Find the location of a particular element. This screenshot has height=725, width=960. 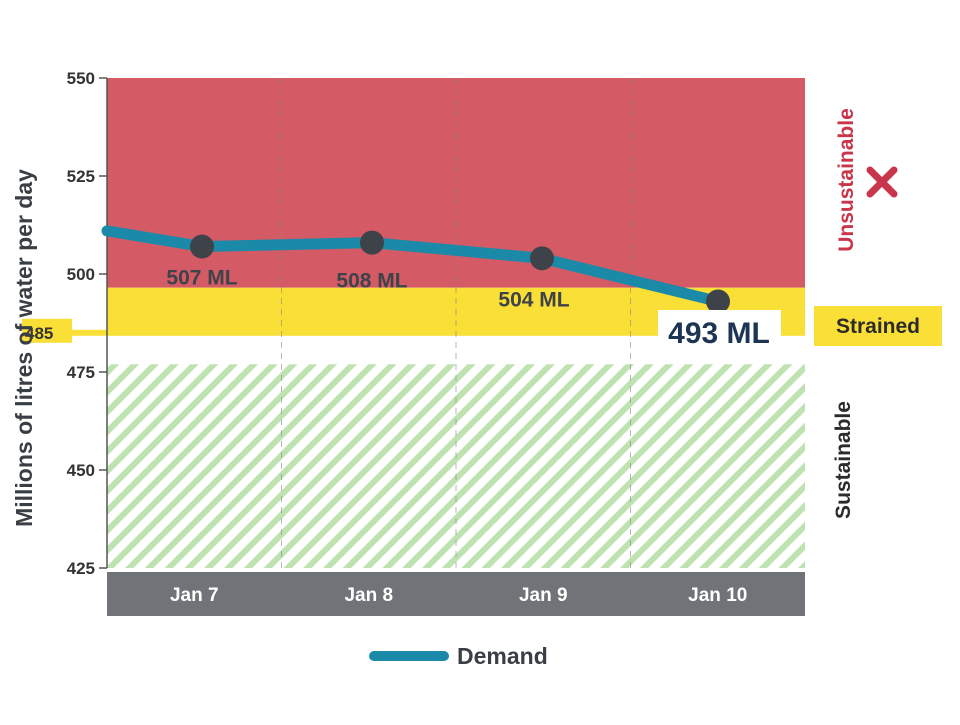

x-axis-bar is located at coordinates (456, 594).